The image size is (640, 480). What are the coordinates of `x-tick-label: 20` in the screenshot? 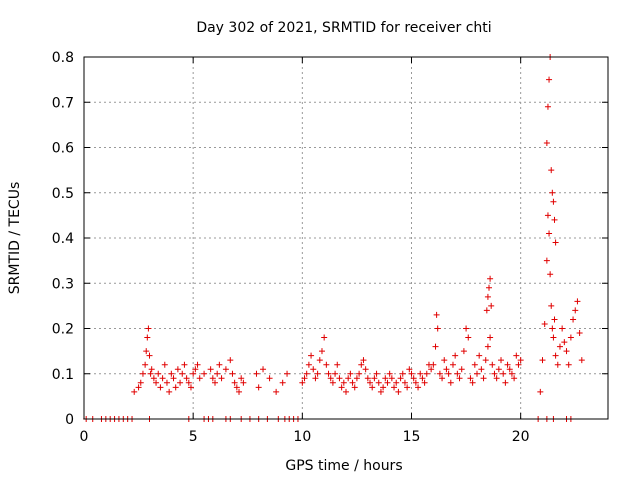 It's located at (521, 437).